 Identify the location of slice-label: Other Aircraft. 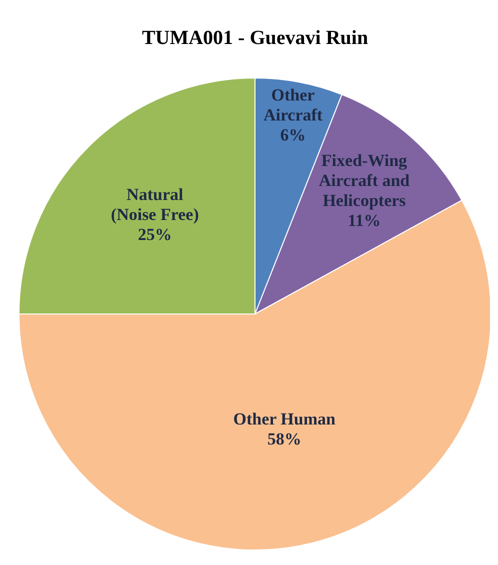
(293, 105).